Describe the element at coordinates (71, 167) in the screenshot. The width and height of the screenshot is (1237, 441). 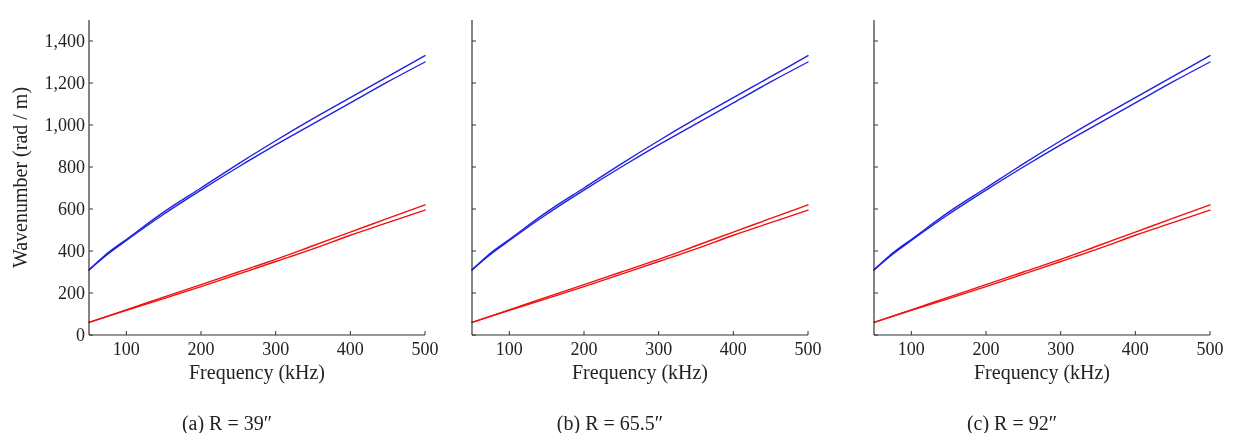
I see `y-tick-label: 800` at that location.